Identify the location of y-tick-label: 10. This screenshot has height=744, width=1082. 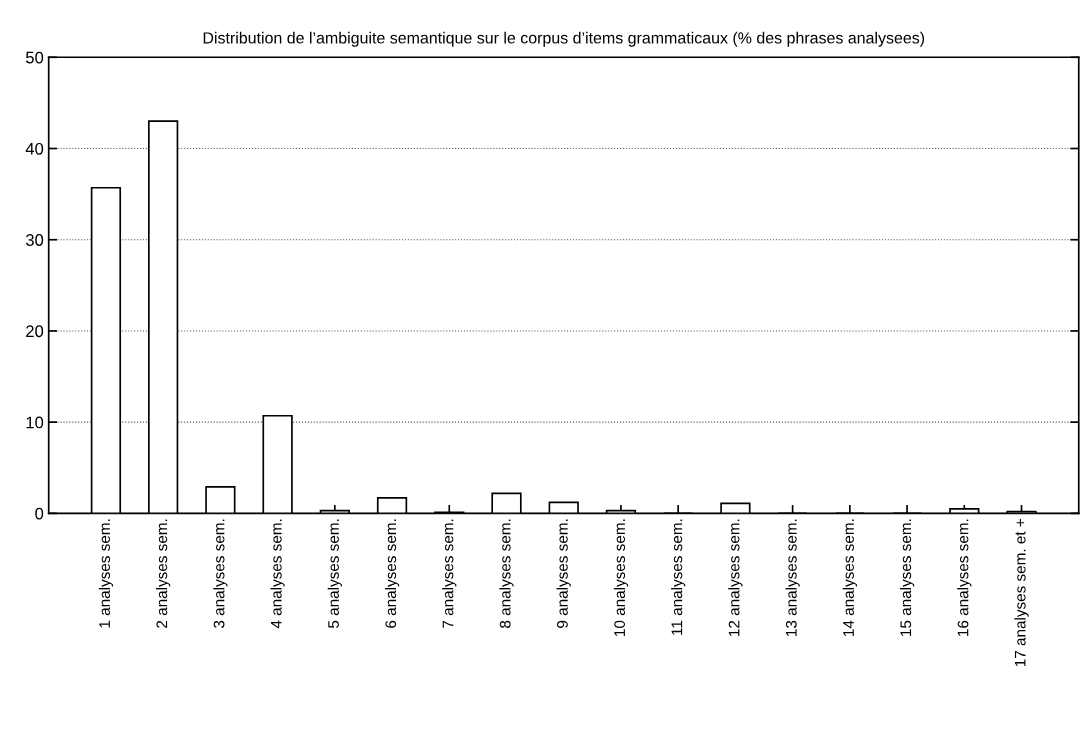
(35, 422).